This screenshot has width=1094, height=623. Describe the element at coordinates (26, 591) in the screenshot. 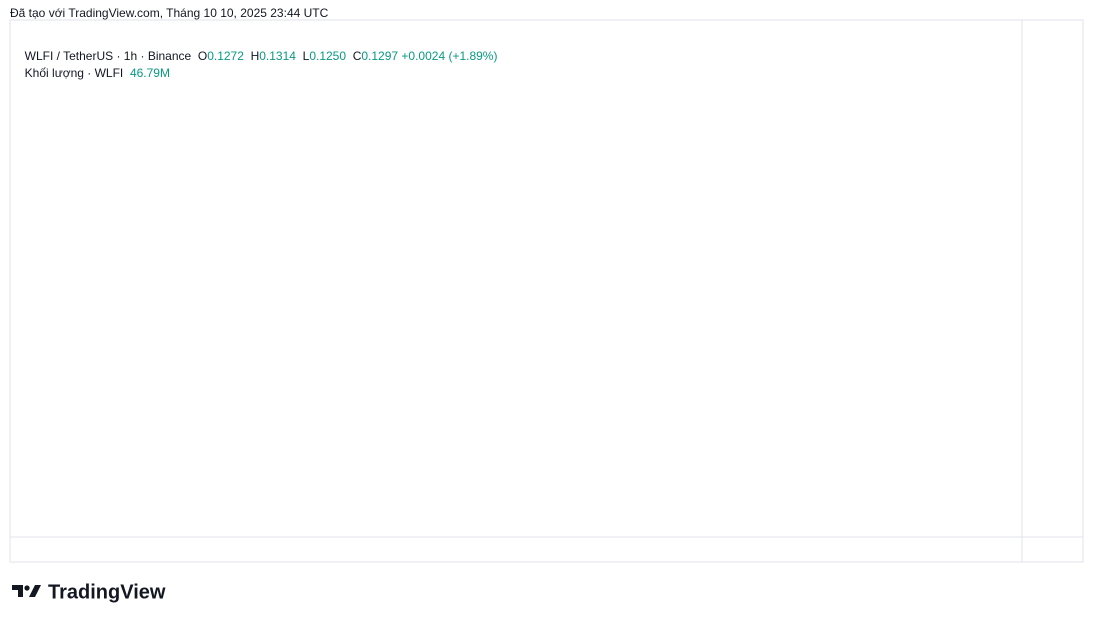

I see `logo` at that location.